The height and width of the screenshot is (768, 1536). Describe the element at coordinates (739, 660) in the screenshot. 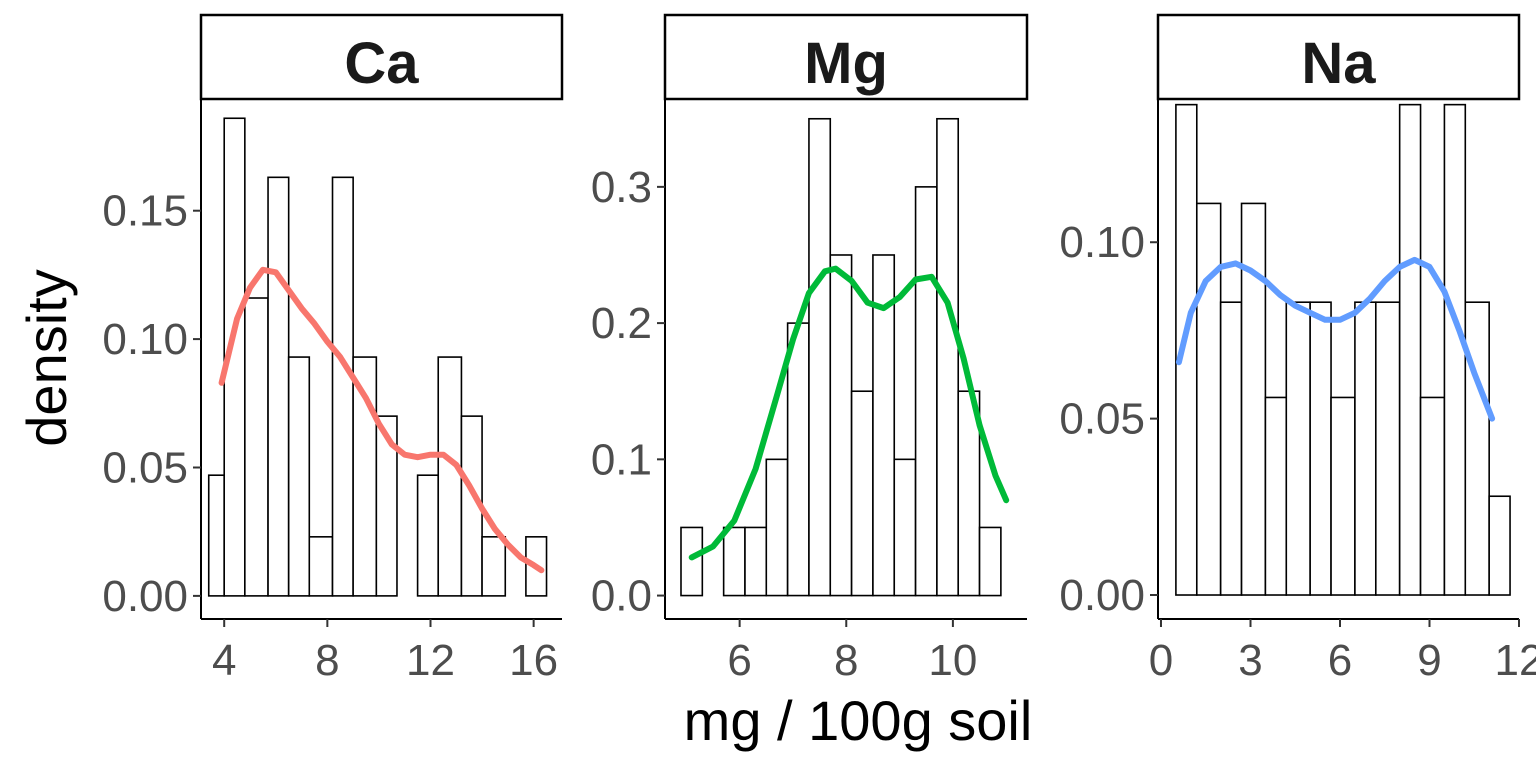

I see `x-tick-label-mg-0: 6` at that location.